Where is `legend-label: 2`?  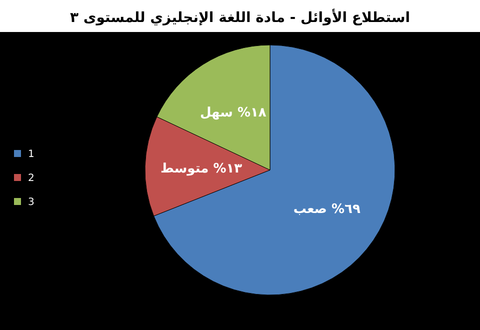 legend-label: 2 is located at coordinates (31, 178).